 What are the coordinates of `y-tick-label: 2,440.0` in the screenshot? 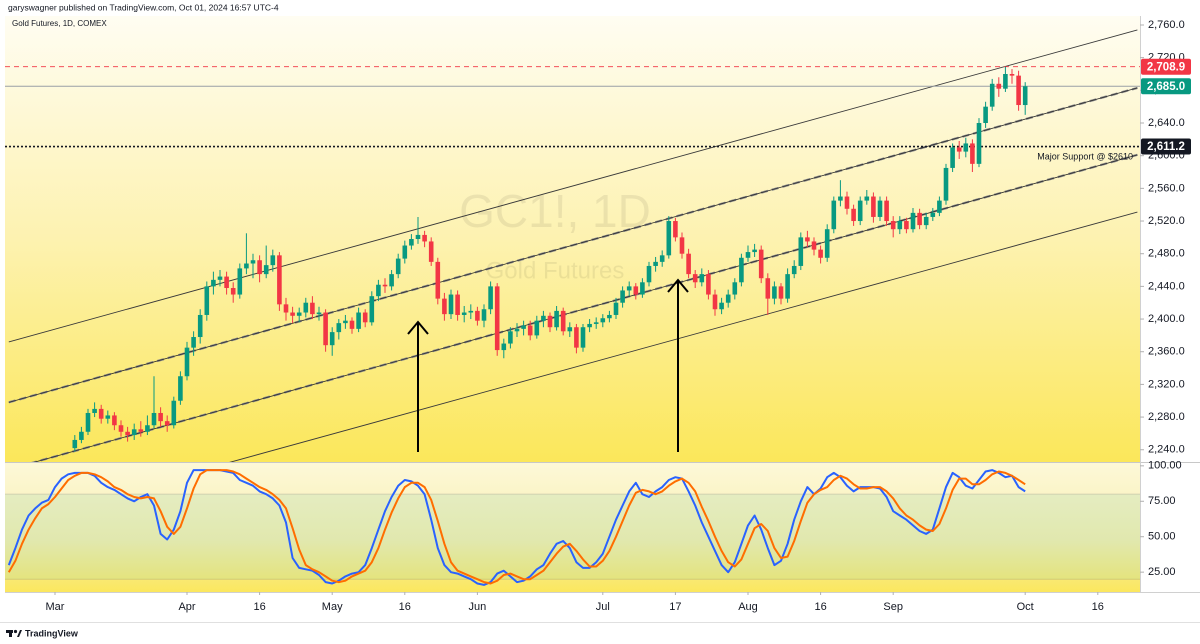 It's located at (1166, 286).